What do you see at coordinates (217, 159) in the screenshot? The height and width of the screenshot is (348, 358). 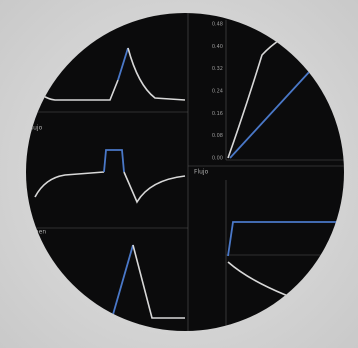 I see `y-tick-label: 0.00` at bounding box center [217, 159].